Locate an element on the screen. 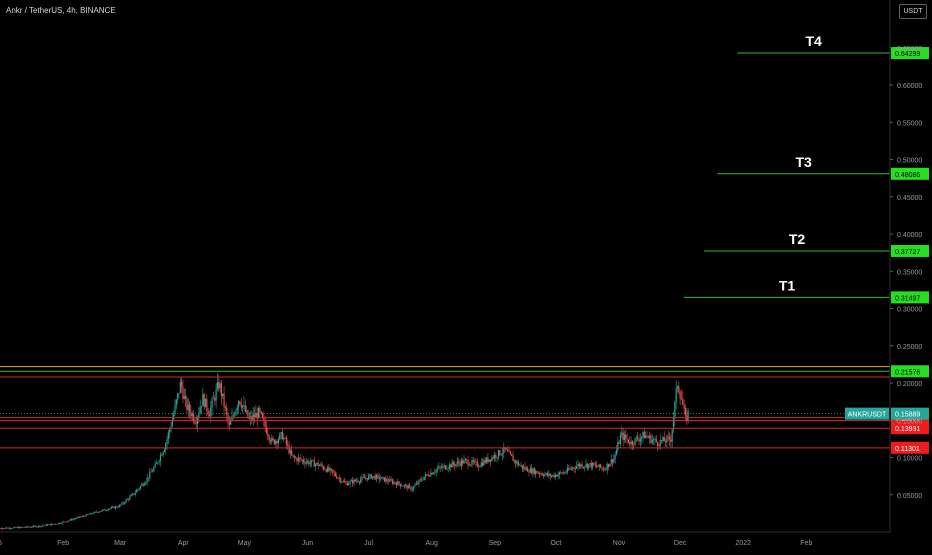 This screenshot has width=932, height=555. symbol-label: ANKRUSDT is located at coordinates (867, 415).